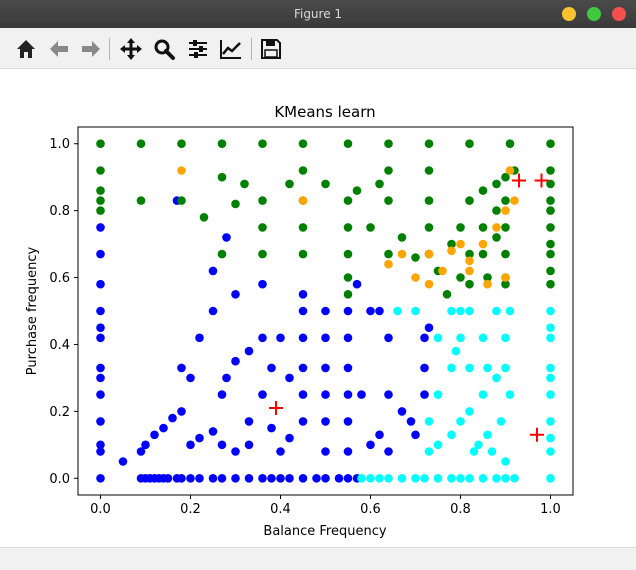  Describe the element at coordinates (569, 14) in the screenshot. I see `minimize-button` at that location.